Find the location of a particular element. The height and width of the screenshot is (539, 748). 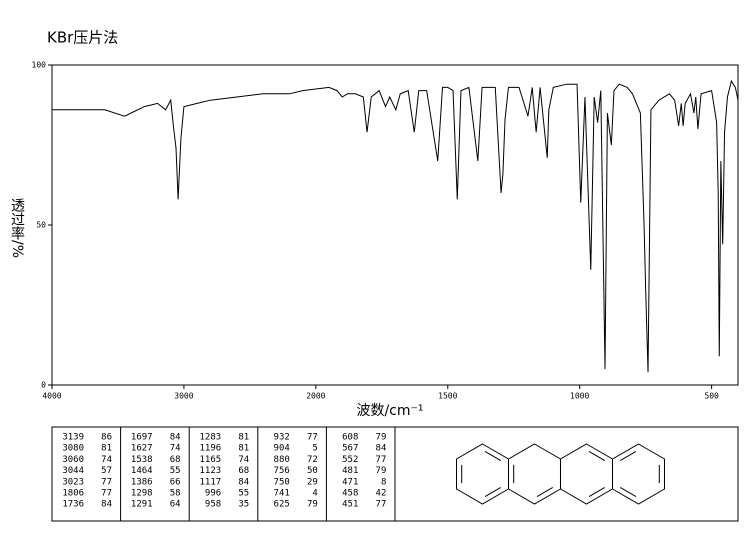

table-cell: 4 is located at coordinates (314, 494).